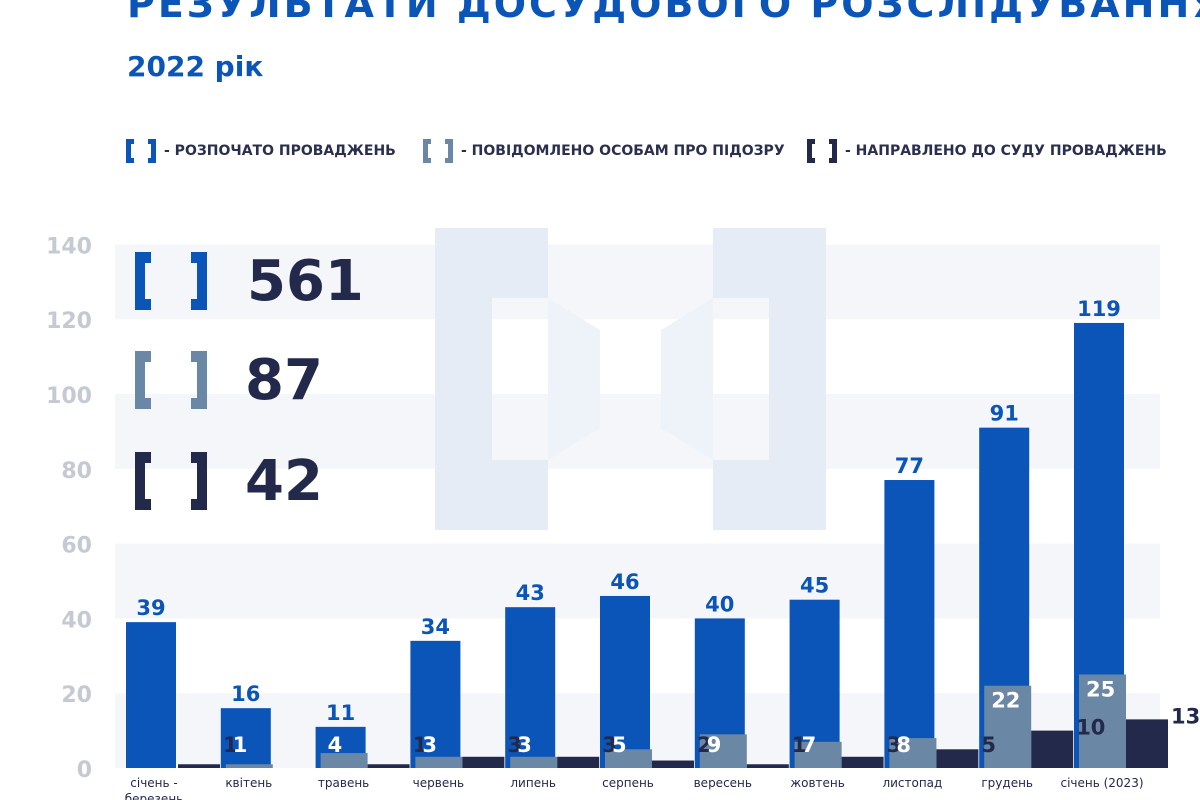  Describe the element at coordinates (714, 745) in the screenshot. I see `value-label-suspicion: 9` at that location.